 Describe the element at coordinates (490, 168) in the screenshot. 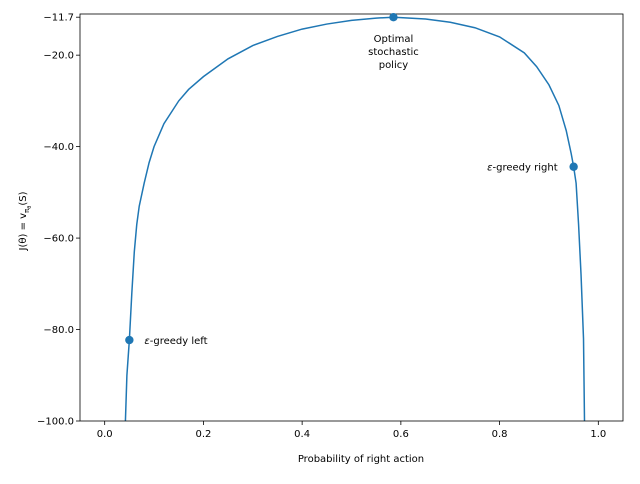

I see `annotation-eps-right-symbol: ε` at that location.